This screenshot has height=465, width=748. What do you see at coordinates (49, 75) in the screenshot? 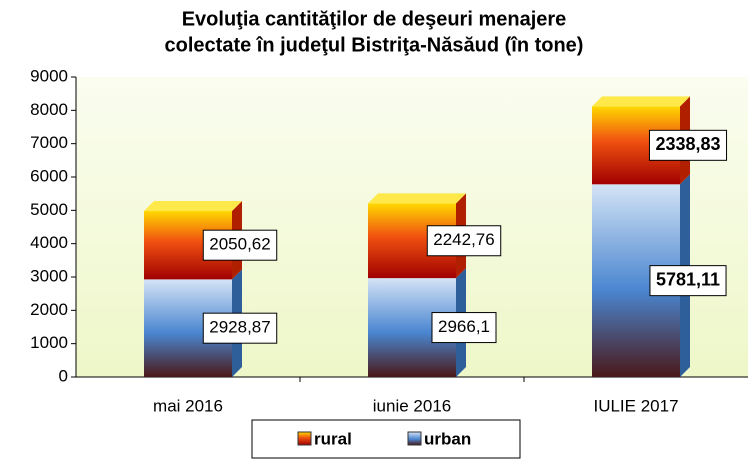
I see `y-tick-label: 9000` at bounding box center [49, 75].